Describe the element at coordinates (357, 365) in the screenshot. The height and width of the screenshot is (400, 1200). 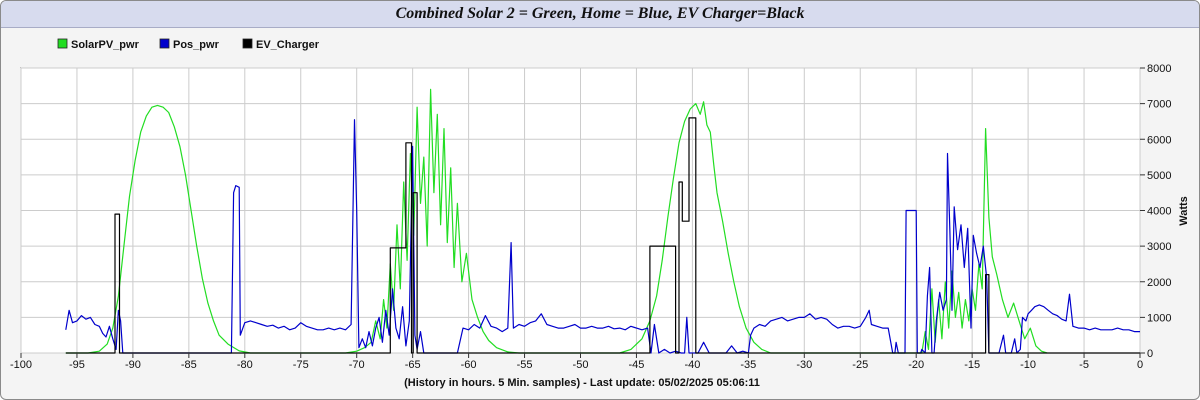
I see `x-tick-label: -70` at that location.